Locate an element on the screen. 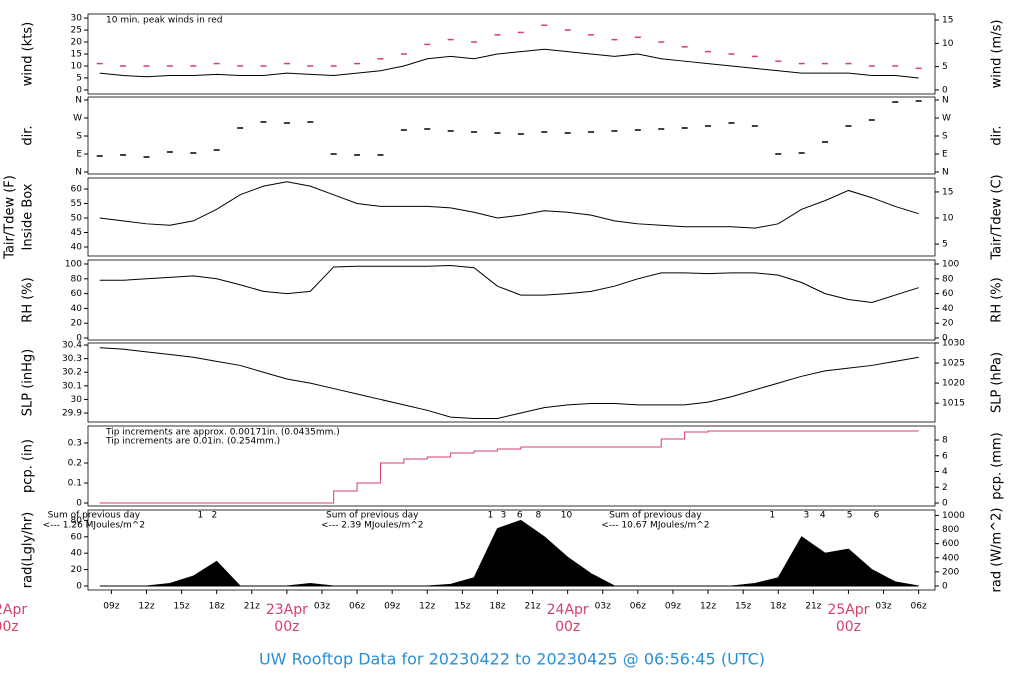 The image size is (1024, 700). marker-label: 2 is located at coordinates (214, 516).